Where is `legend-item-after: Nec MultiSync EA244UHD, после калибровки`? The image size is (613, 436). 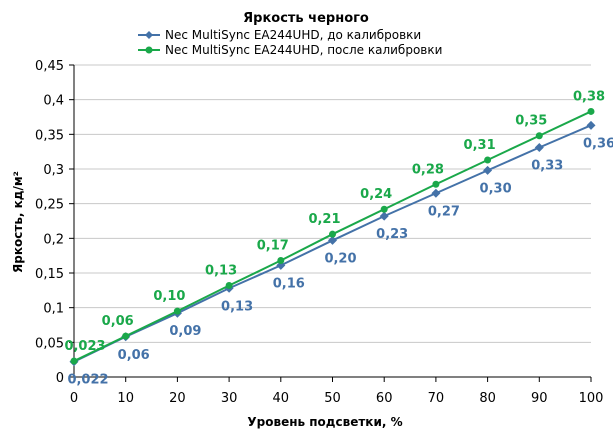 legend-item-after: Nec MultiSync EA244UHD, после калибровки is located at coordinates (290, 50).